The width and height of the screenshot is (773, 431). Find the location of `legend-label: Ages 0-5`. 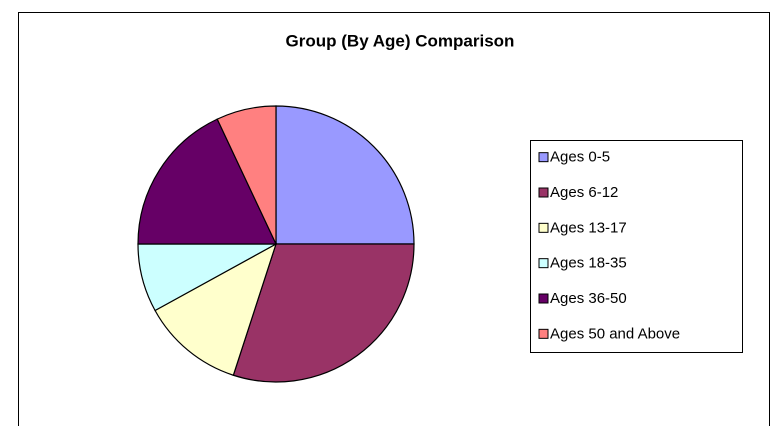

legend-label: Ages 0-5 is located at coordinates (580, 157).